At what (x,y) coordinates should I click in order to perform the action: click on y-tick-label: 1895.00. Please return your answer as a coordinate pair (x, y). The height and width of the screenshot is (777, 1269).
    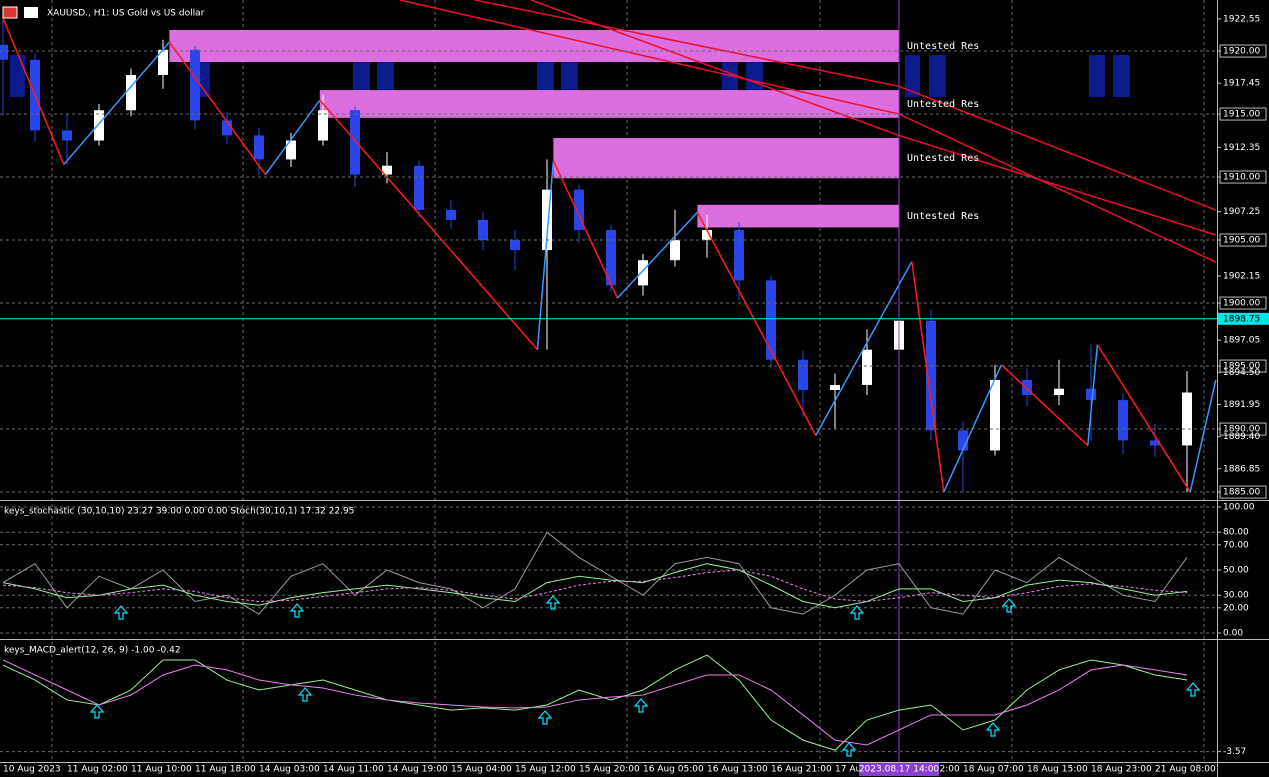
    Looking at the image, I should click on (1241, 367).